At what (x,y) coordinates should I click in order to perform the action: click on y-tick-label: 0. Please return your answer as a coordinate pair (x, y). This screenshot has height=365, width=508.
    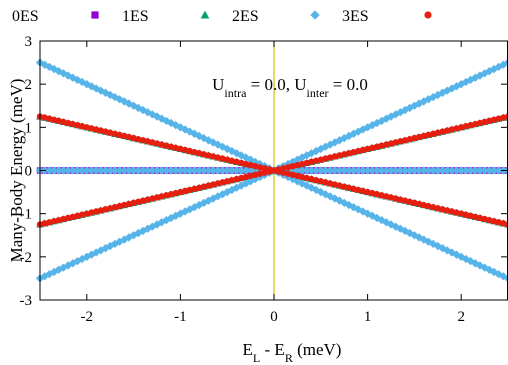
    Looking at the image, I should click on (29, 172).